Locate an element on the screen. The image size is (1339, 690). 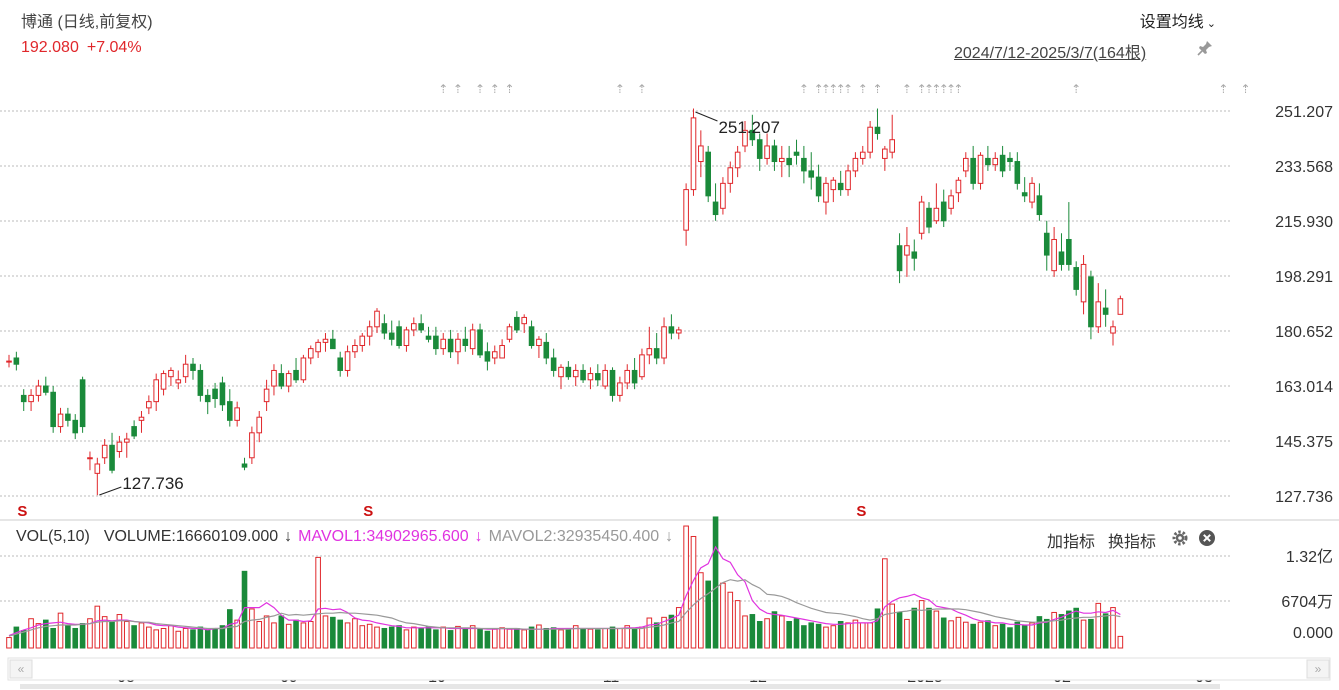
scroll-left-button is located at coordinates (21, 669).